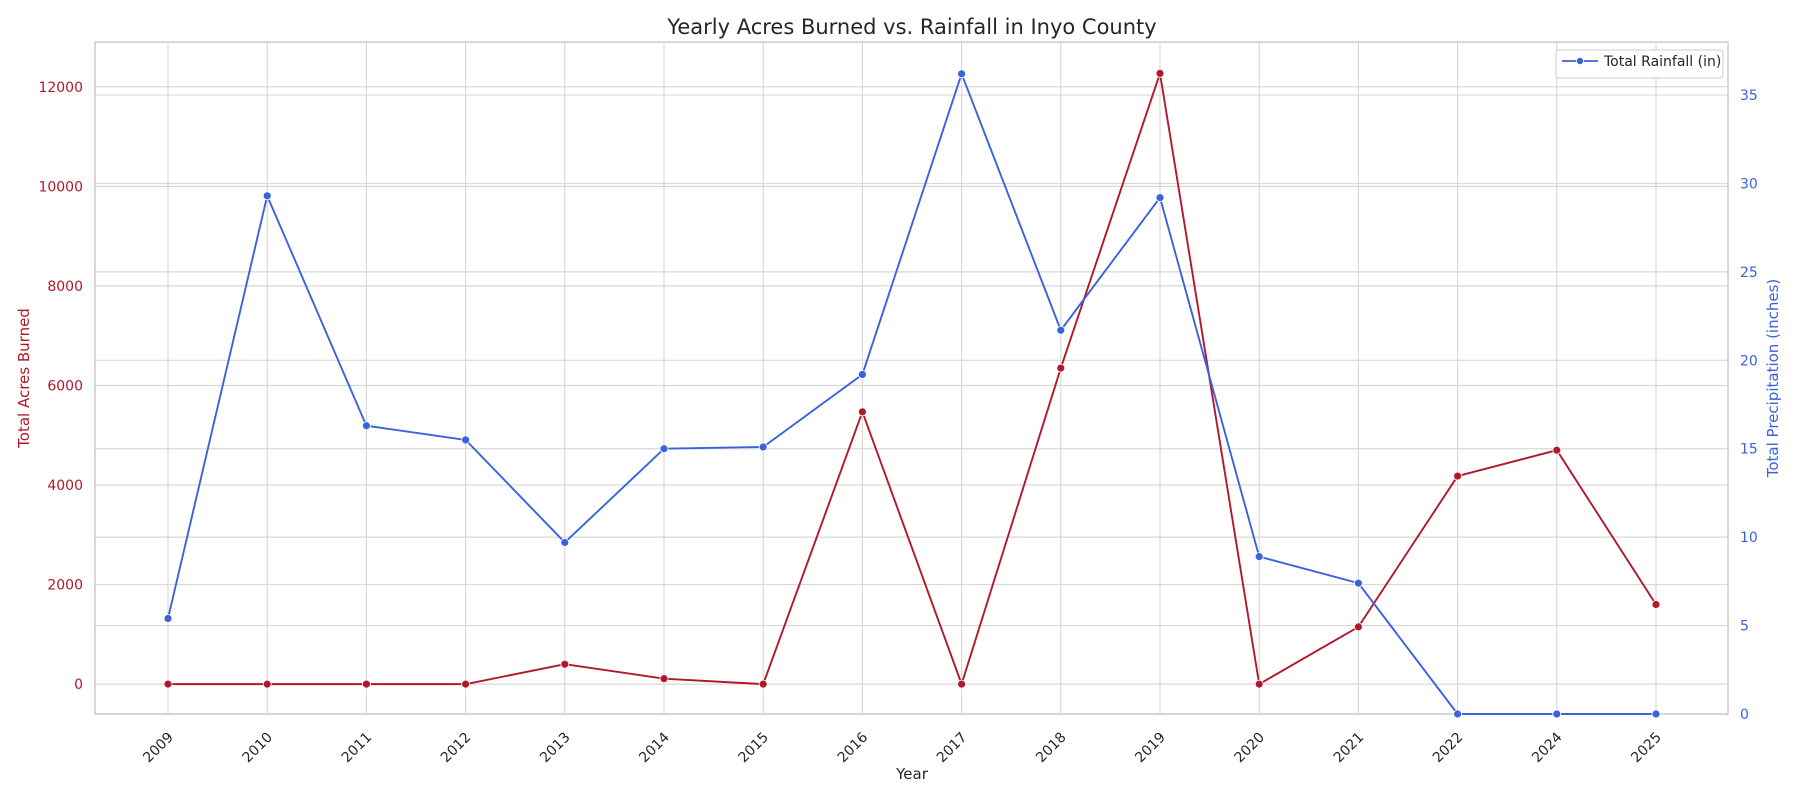 The image size is (1800, 800). I want to click on x-tick-label: 2012, so click(456, 748).